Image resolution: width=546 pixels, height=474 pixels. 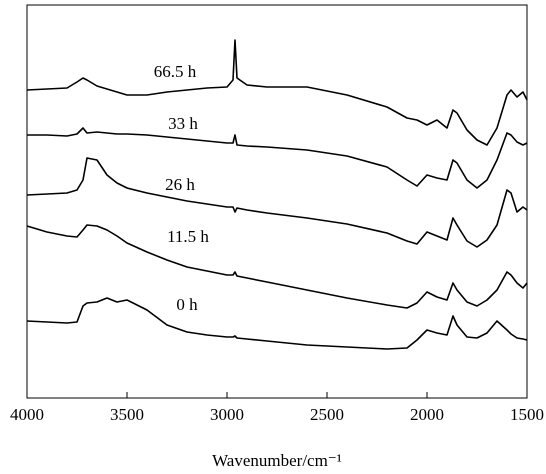 What do you see at coordinates (183, 123) in the screenshot?
I see `series-label: 33 h` at bounding box center [183, 123].